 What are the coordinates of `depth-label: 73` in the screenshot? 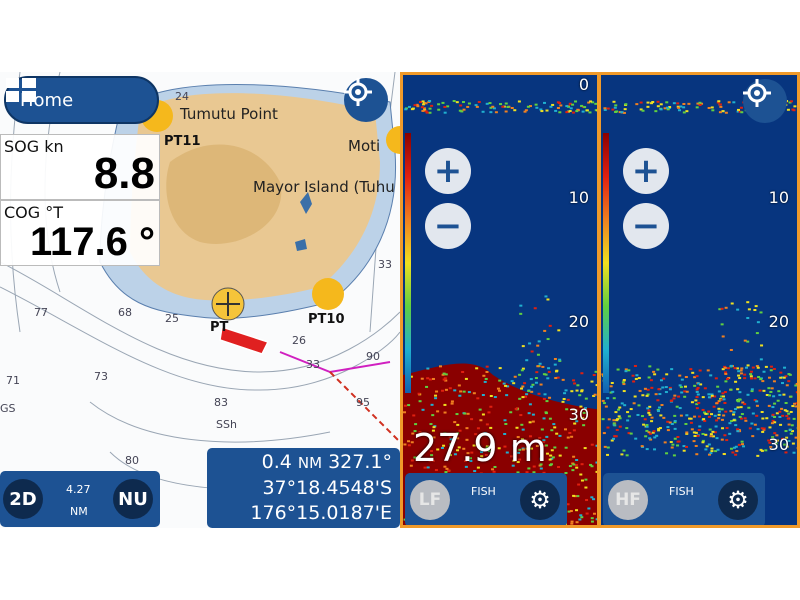 It's located at (101, 376).